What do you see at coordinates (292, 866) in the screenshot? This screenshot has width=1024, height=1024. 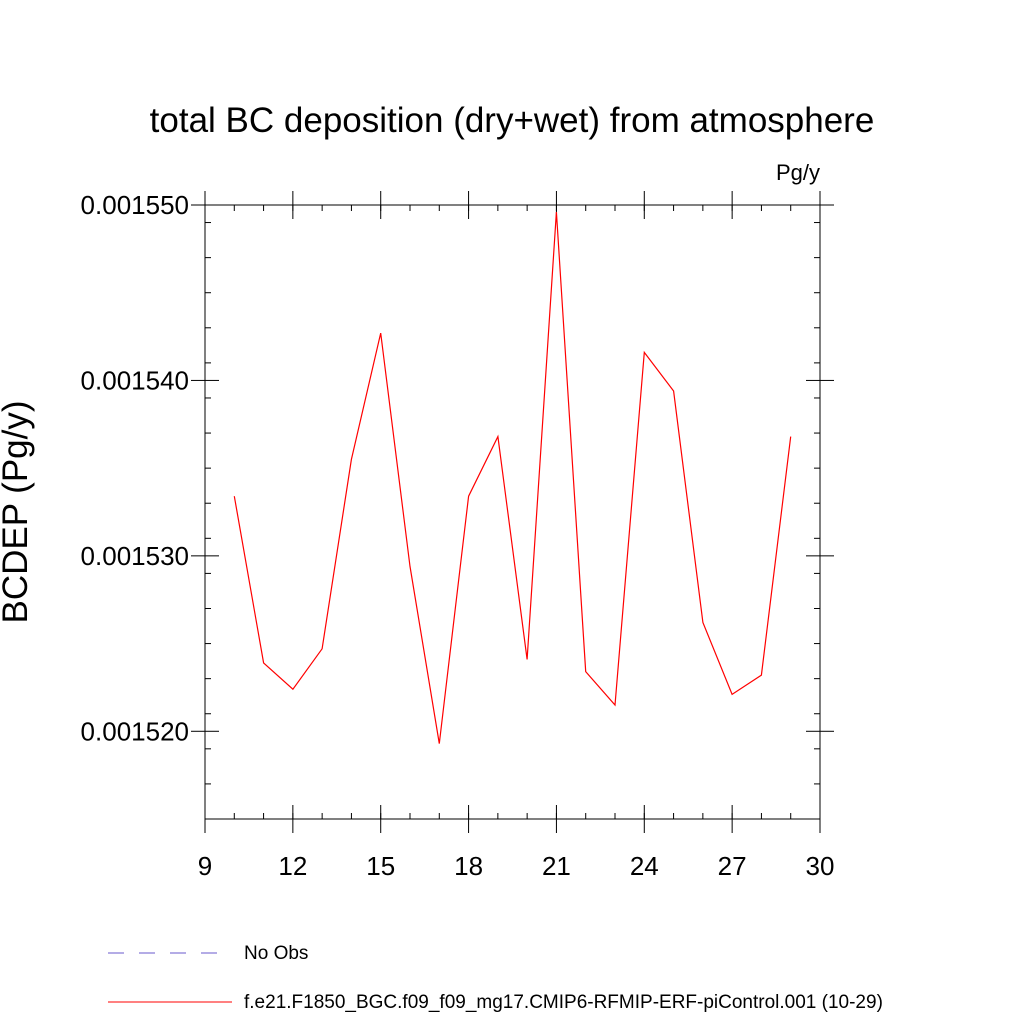 I see `x-tick-label: 12` at bounding box center [292, 866].